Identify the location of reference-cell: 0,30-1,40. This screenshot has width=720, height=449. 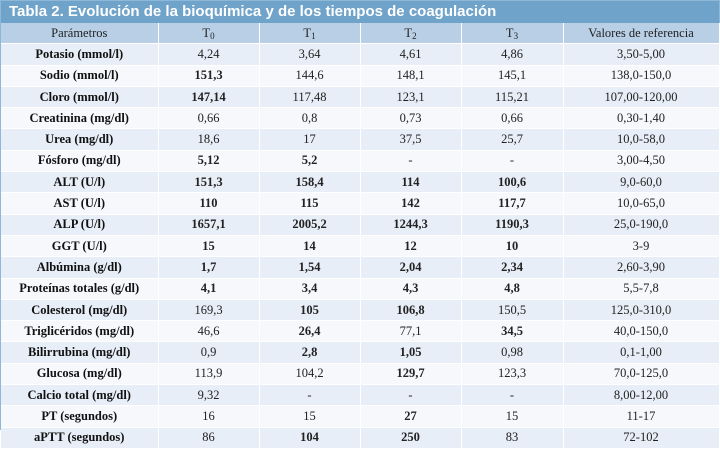
(641, 118).